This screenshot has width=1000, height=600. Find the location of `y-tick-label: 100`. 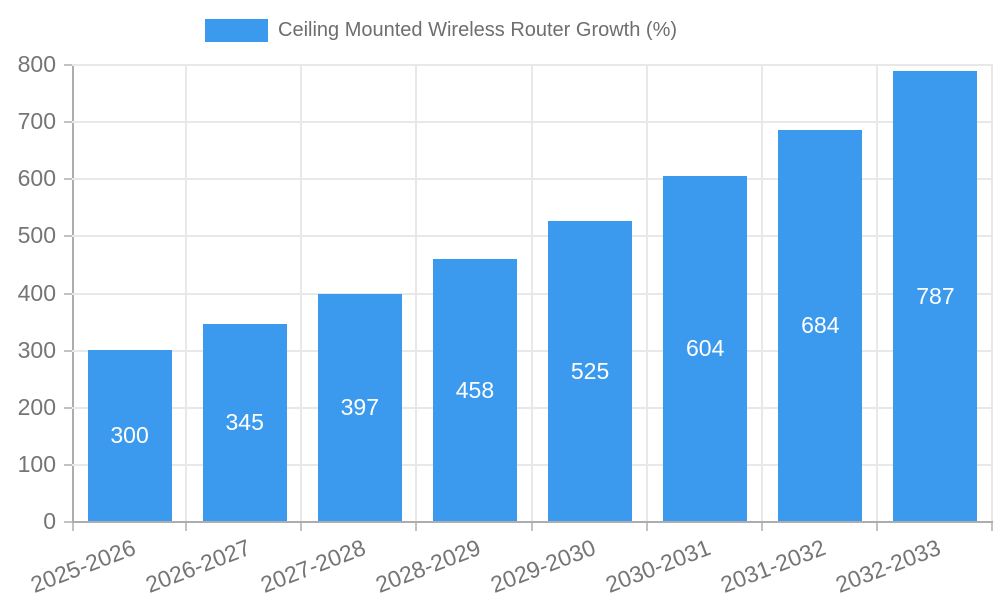

y-tick-label: 100 is located at coordinates (36, 463).